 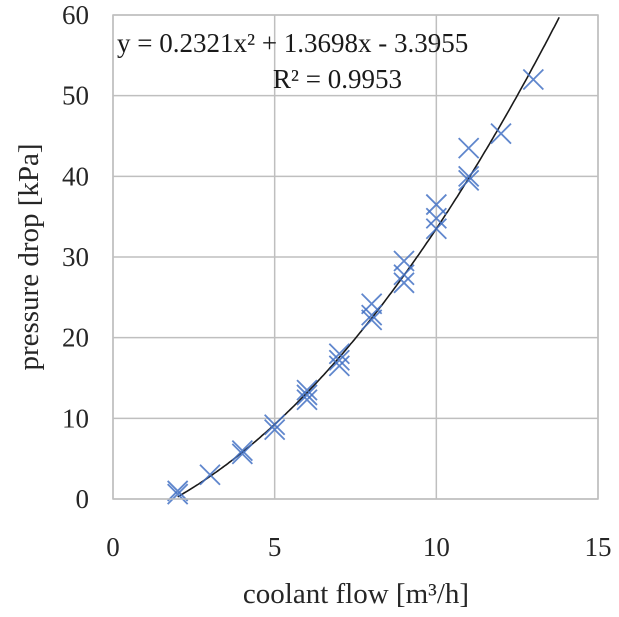 I want to click on y-tick-label: 30, so click(x=75, y=257).